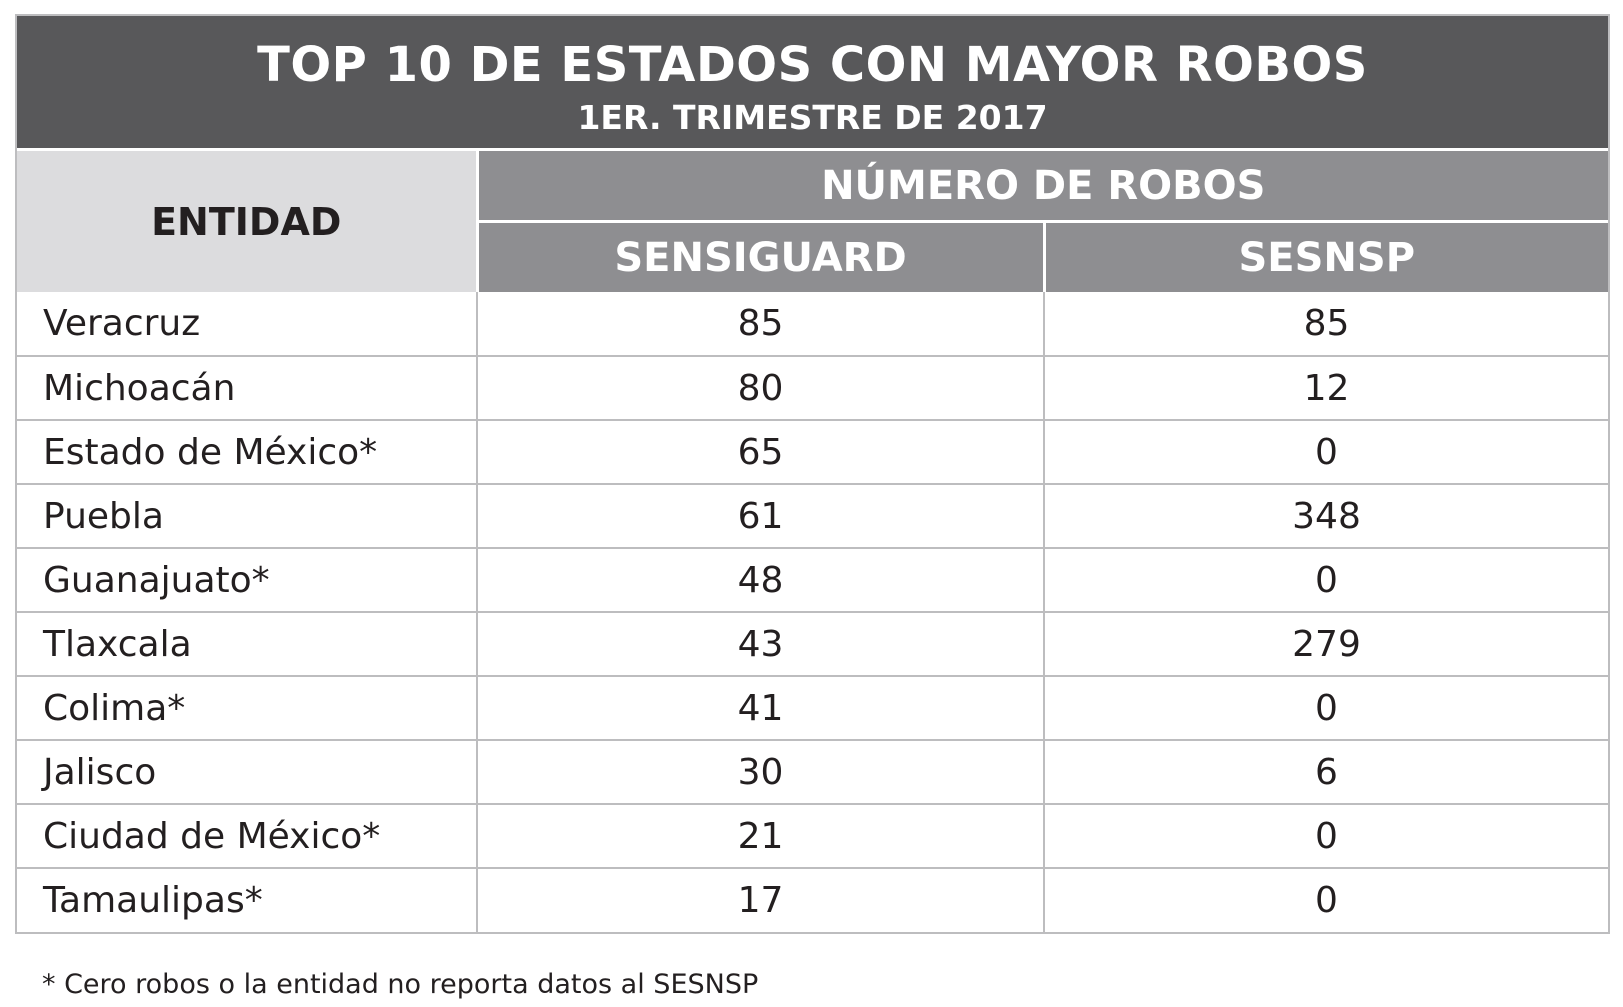 The height and width of the screenshot is (1007, 1623). What do you see at coordinates (247, 899) in the screenshot?
I see `cell-entidad: Tamaulipas*` at bounding box center [247, 899].